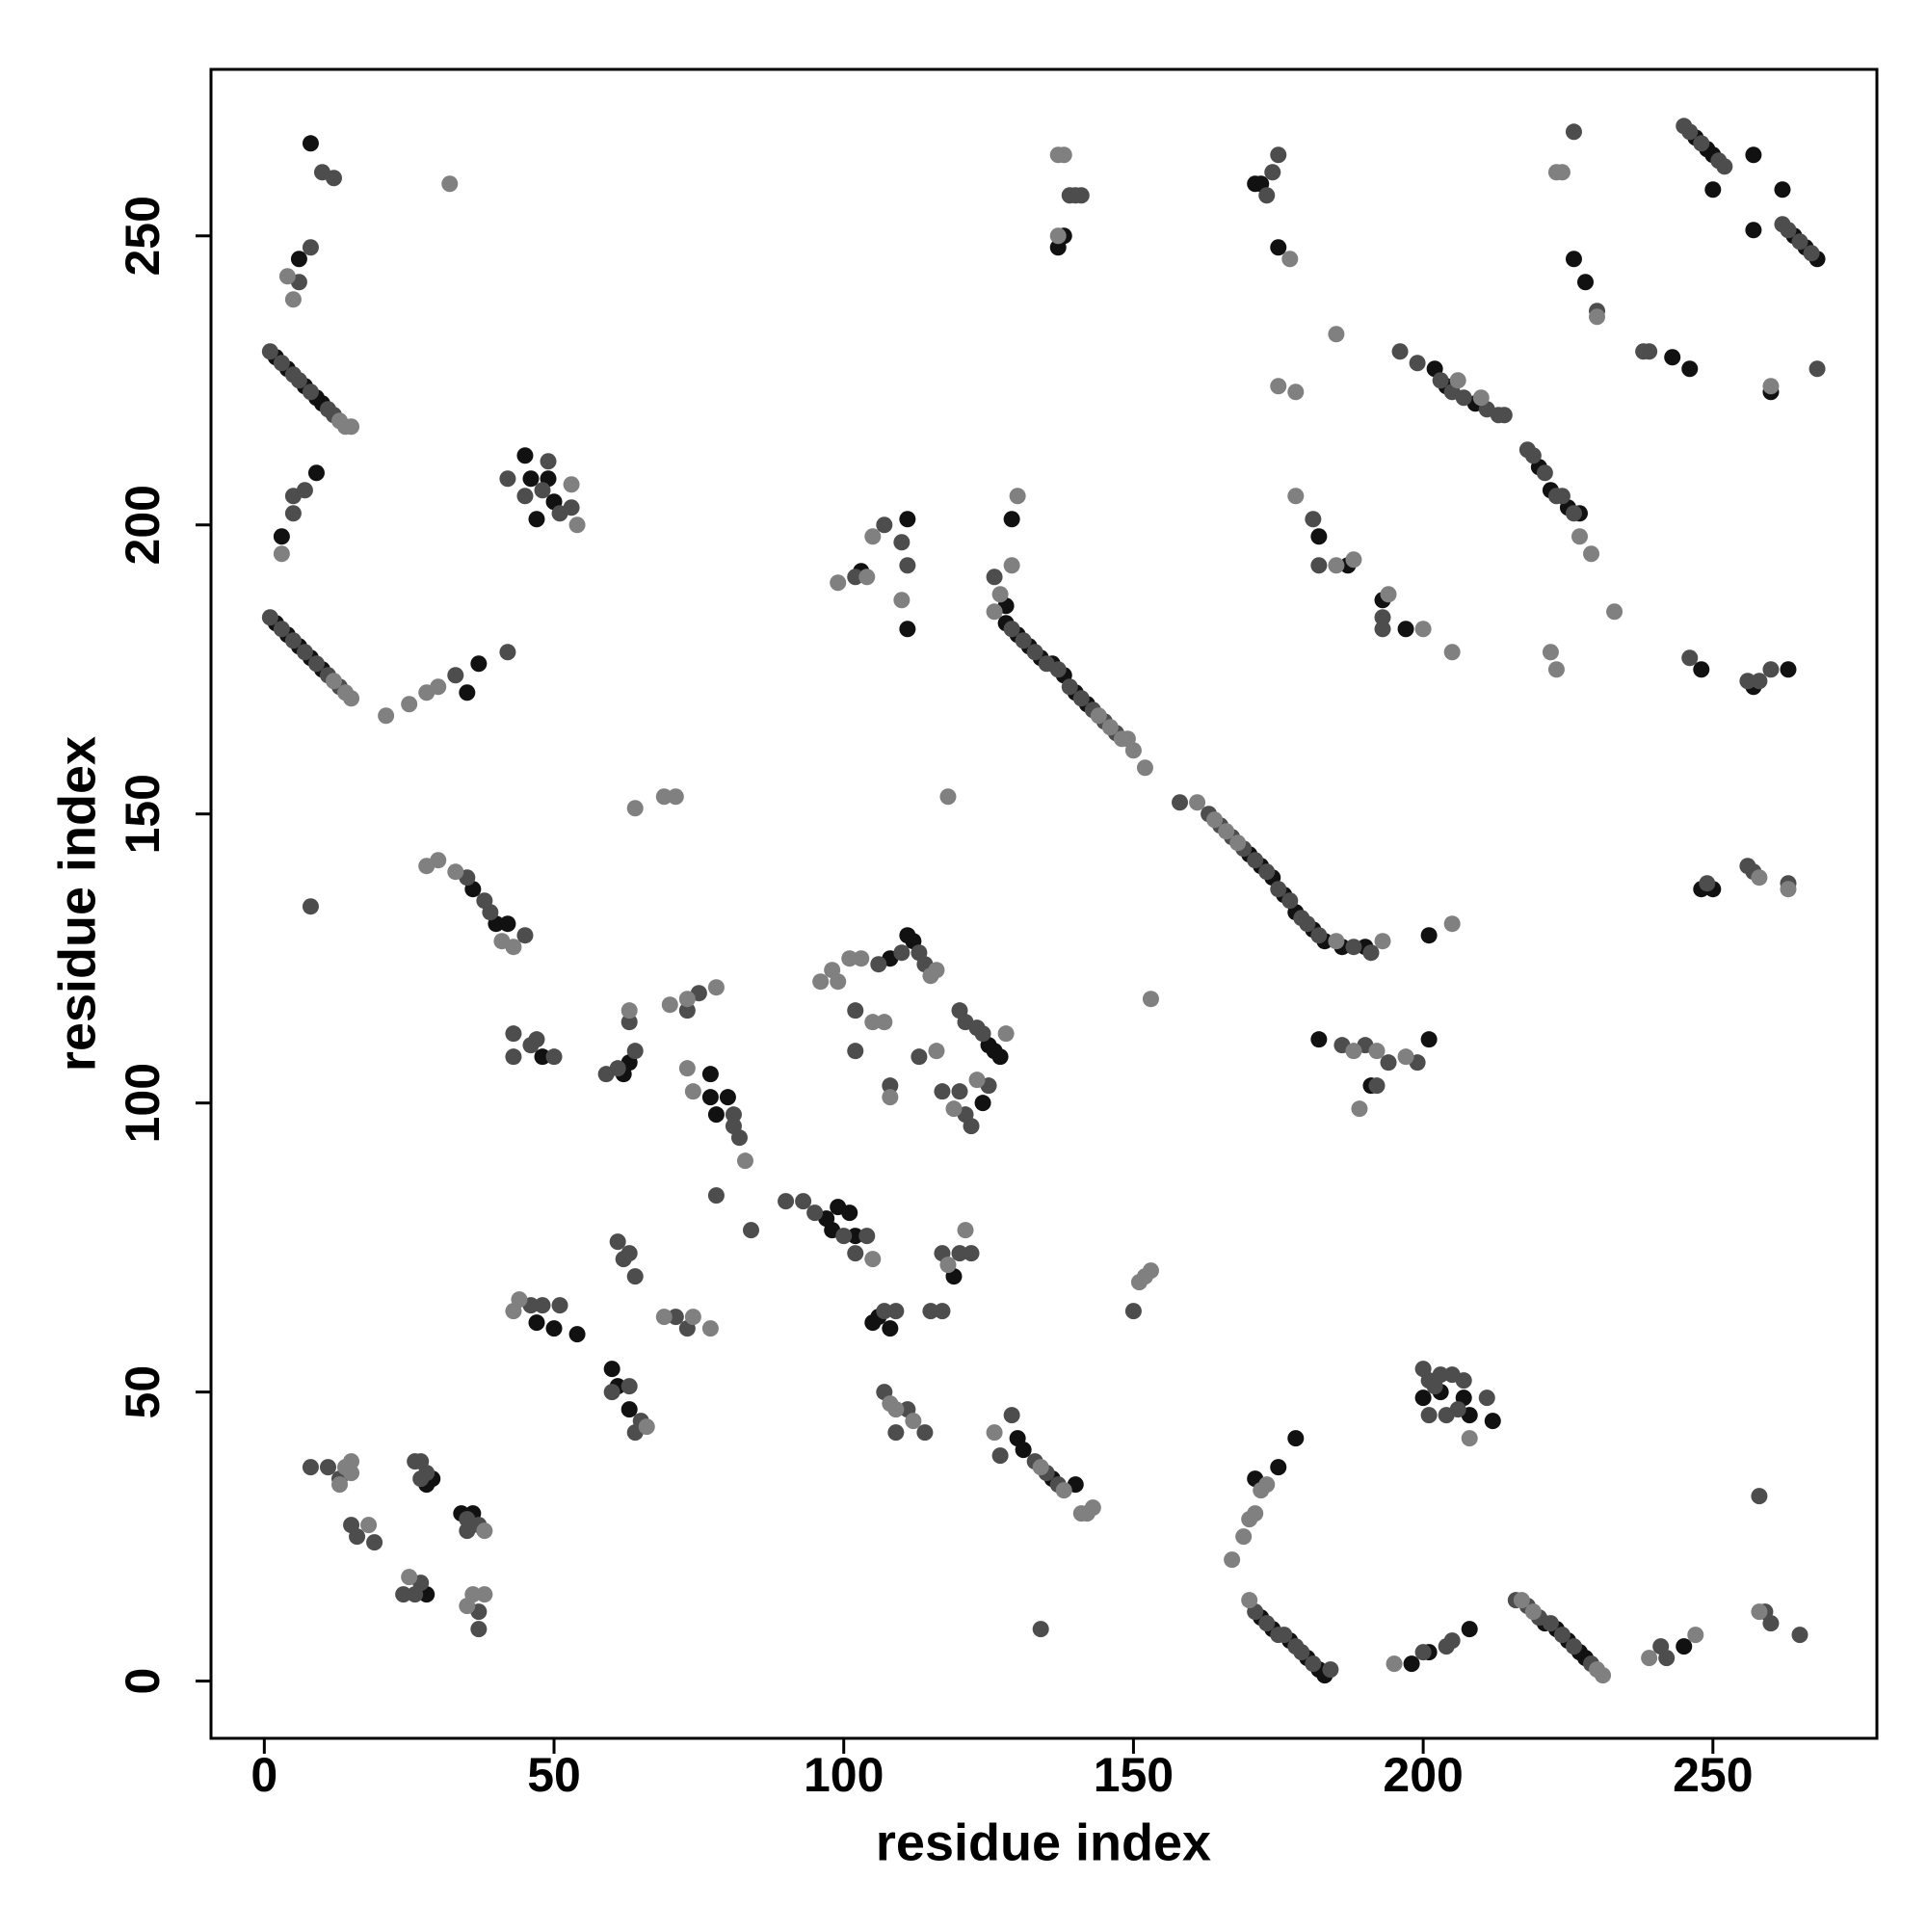 The height and width of the screenshot is (1932, 1927). I want to click on y-tick-label: 150, so click(143, 814).